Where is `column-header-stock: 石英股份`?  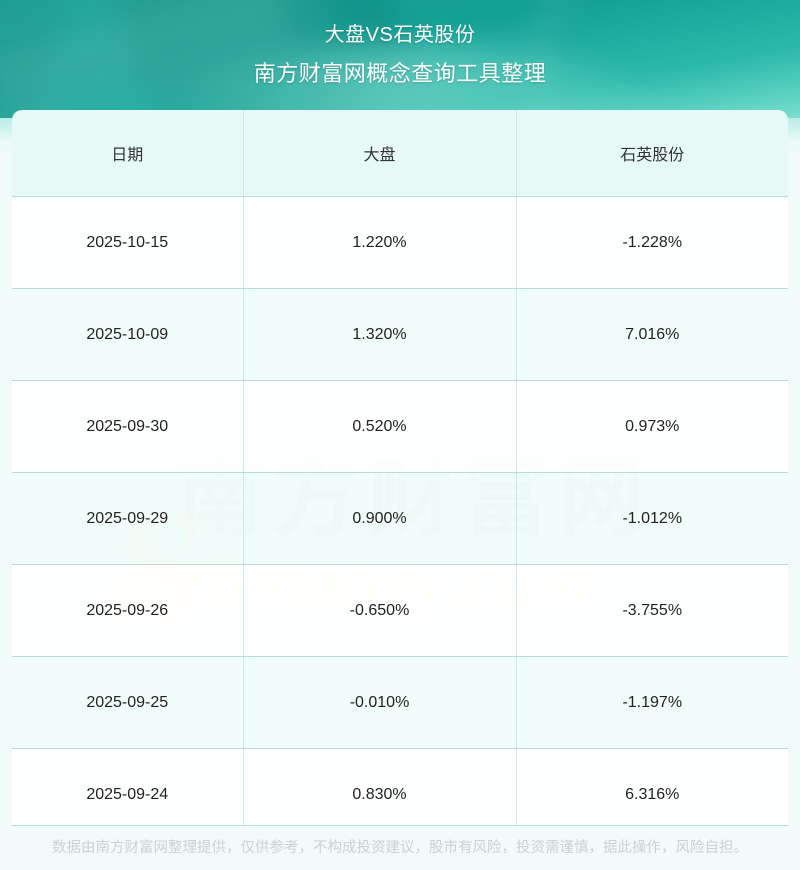 column-header-stock: 石英股份 is located at coordinates (652, 153).